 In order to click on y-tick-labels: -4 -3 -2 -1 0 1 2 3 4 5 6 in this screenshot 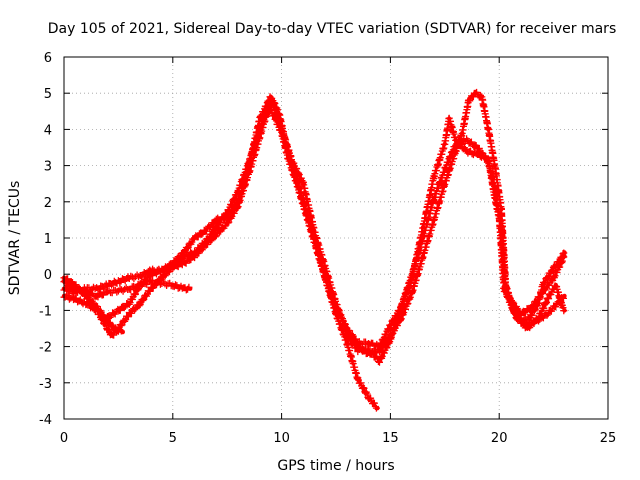, I will do `click(45, 239)`.